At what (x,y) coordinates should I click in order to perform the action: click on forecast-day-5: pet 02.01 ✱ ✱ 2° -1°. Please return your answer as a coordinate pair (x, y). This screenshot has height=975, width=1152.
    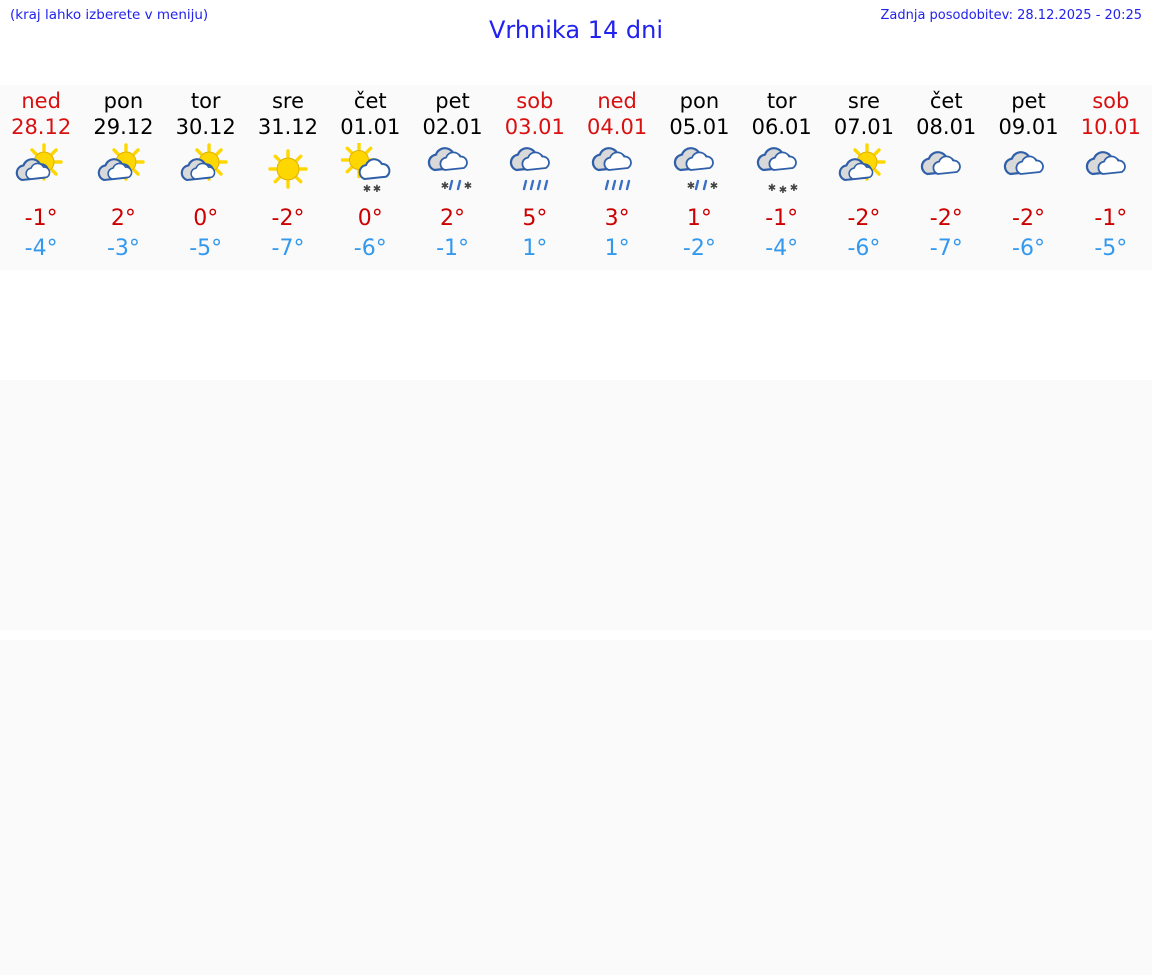
    Looking at the image, I should click on (452, 177).